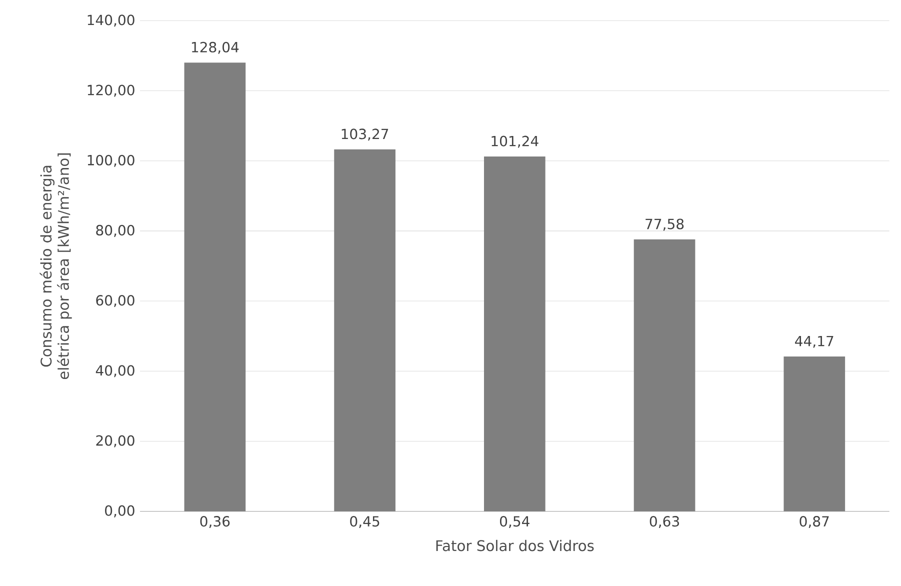 The image size is (901, 586). I want to click on y-tick-label: 60,00, so click(115, 301).